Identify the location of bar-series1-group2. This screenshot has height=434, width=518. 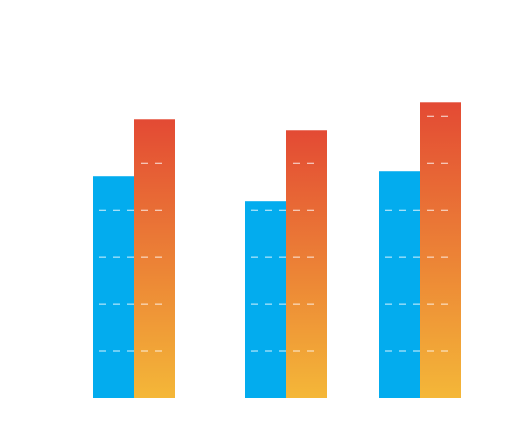
(265, 299).